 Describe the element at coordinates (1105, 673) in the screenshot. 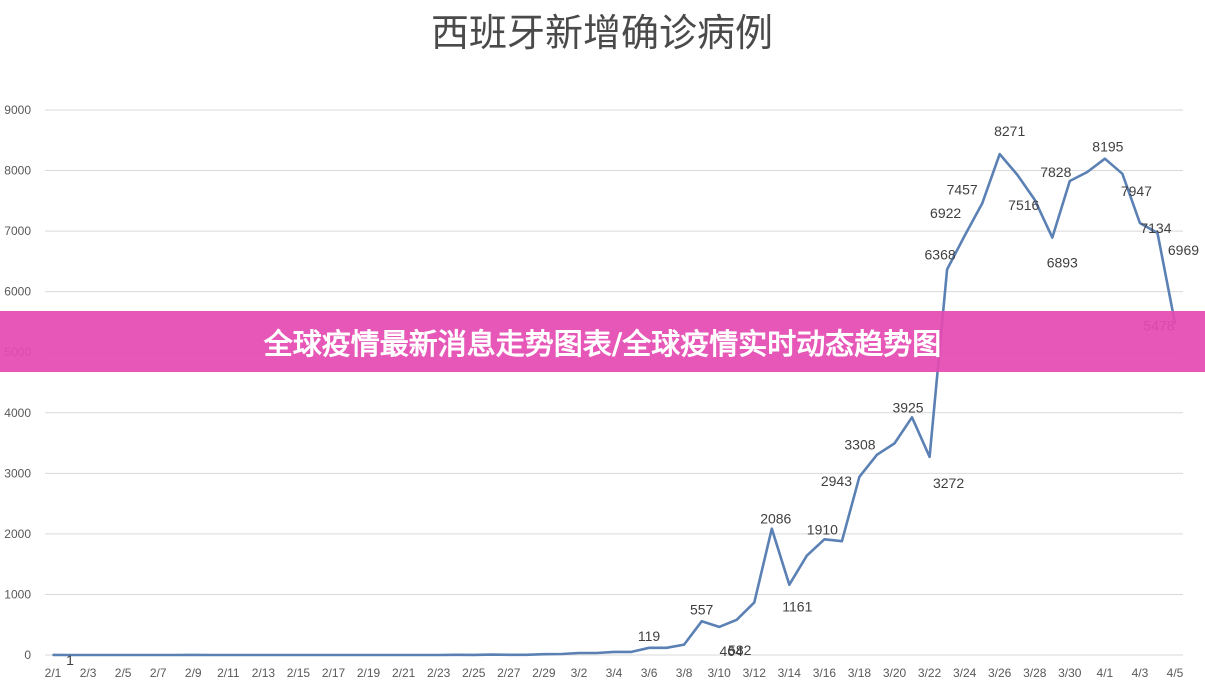

I see `x-tick-label: 4/1` at that location.